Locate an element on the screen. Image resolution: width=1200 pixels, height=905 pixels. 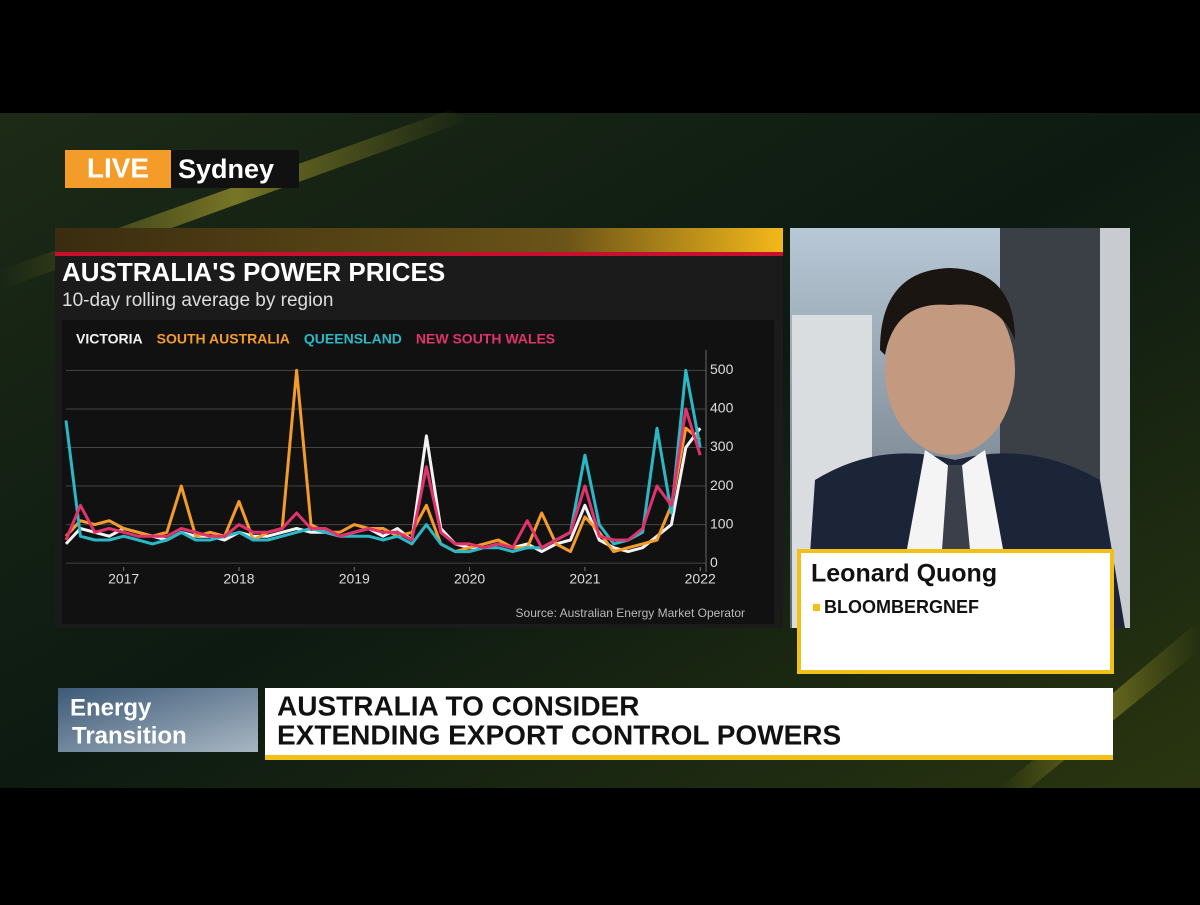
headline-text: EXTENDING EXPORT CONTROL POWERS is located at coordinates (559, 734).